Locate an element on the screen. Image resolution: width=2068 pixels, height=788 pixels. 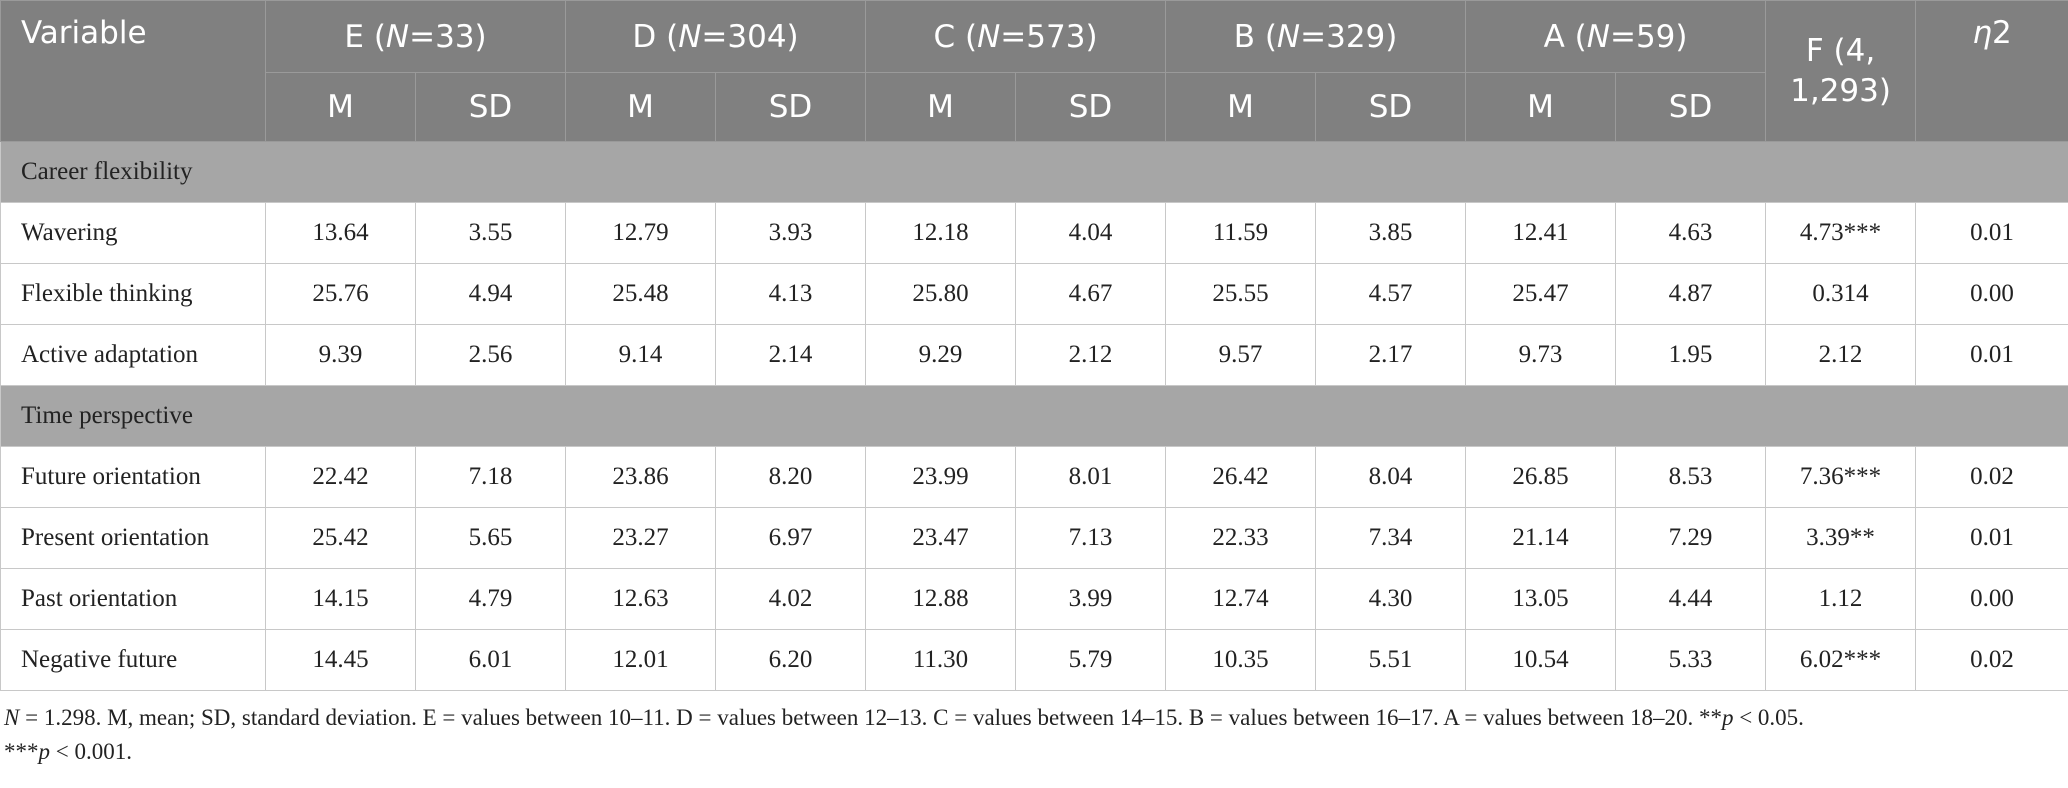
cell: 4.67 is located at coordinates (1091, 294).